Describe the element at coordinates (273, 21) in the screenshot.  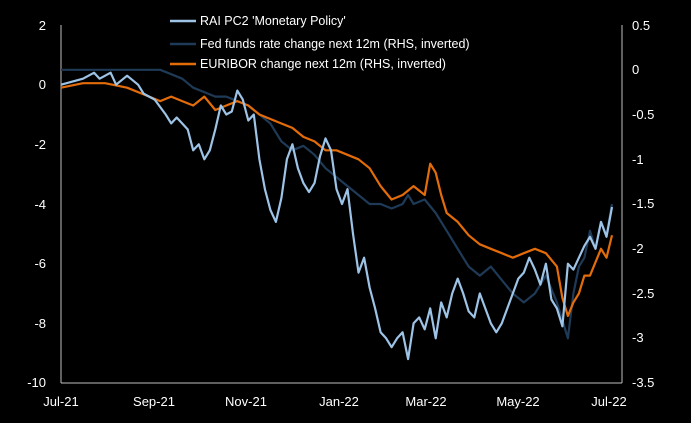
I see `legend-label-rai-pc2: RAI PC2 'Monetary Policy'` at that location.